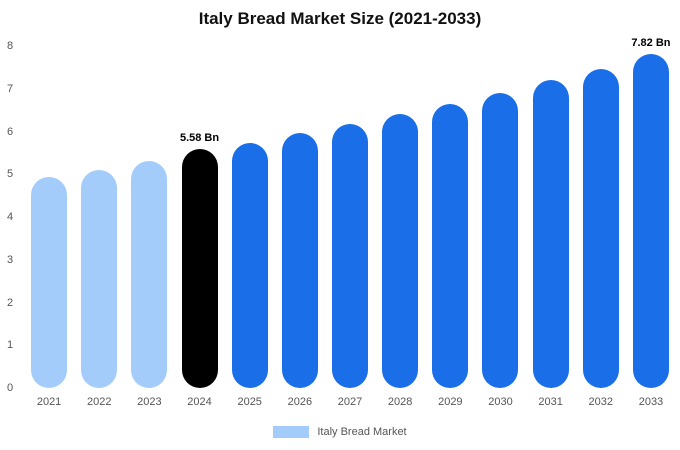 Image resolution: width=680 pixels, height=450 pixels. What do you see at coordinates (291, 432) in the screenshot?
I see `legend-swatch` at bounding box center [291, 432].